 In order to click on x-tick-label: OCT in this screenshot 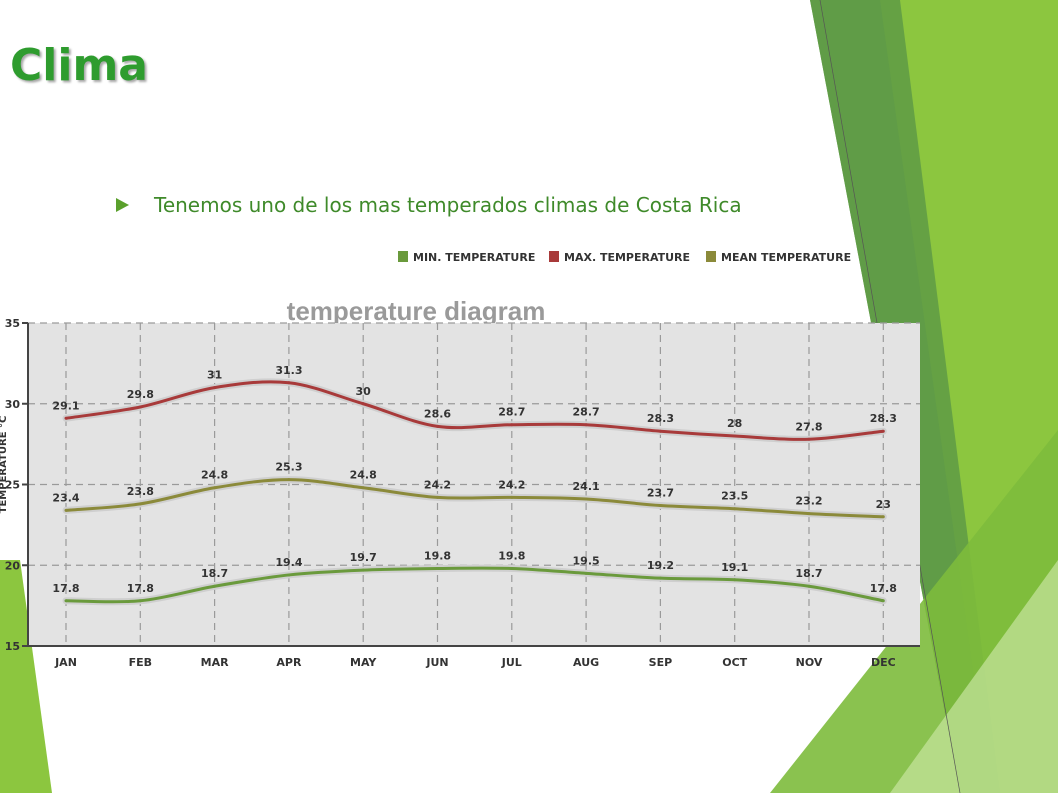, I will do `click(734, 662)`.